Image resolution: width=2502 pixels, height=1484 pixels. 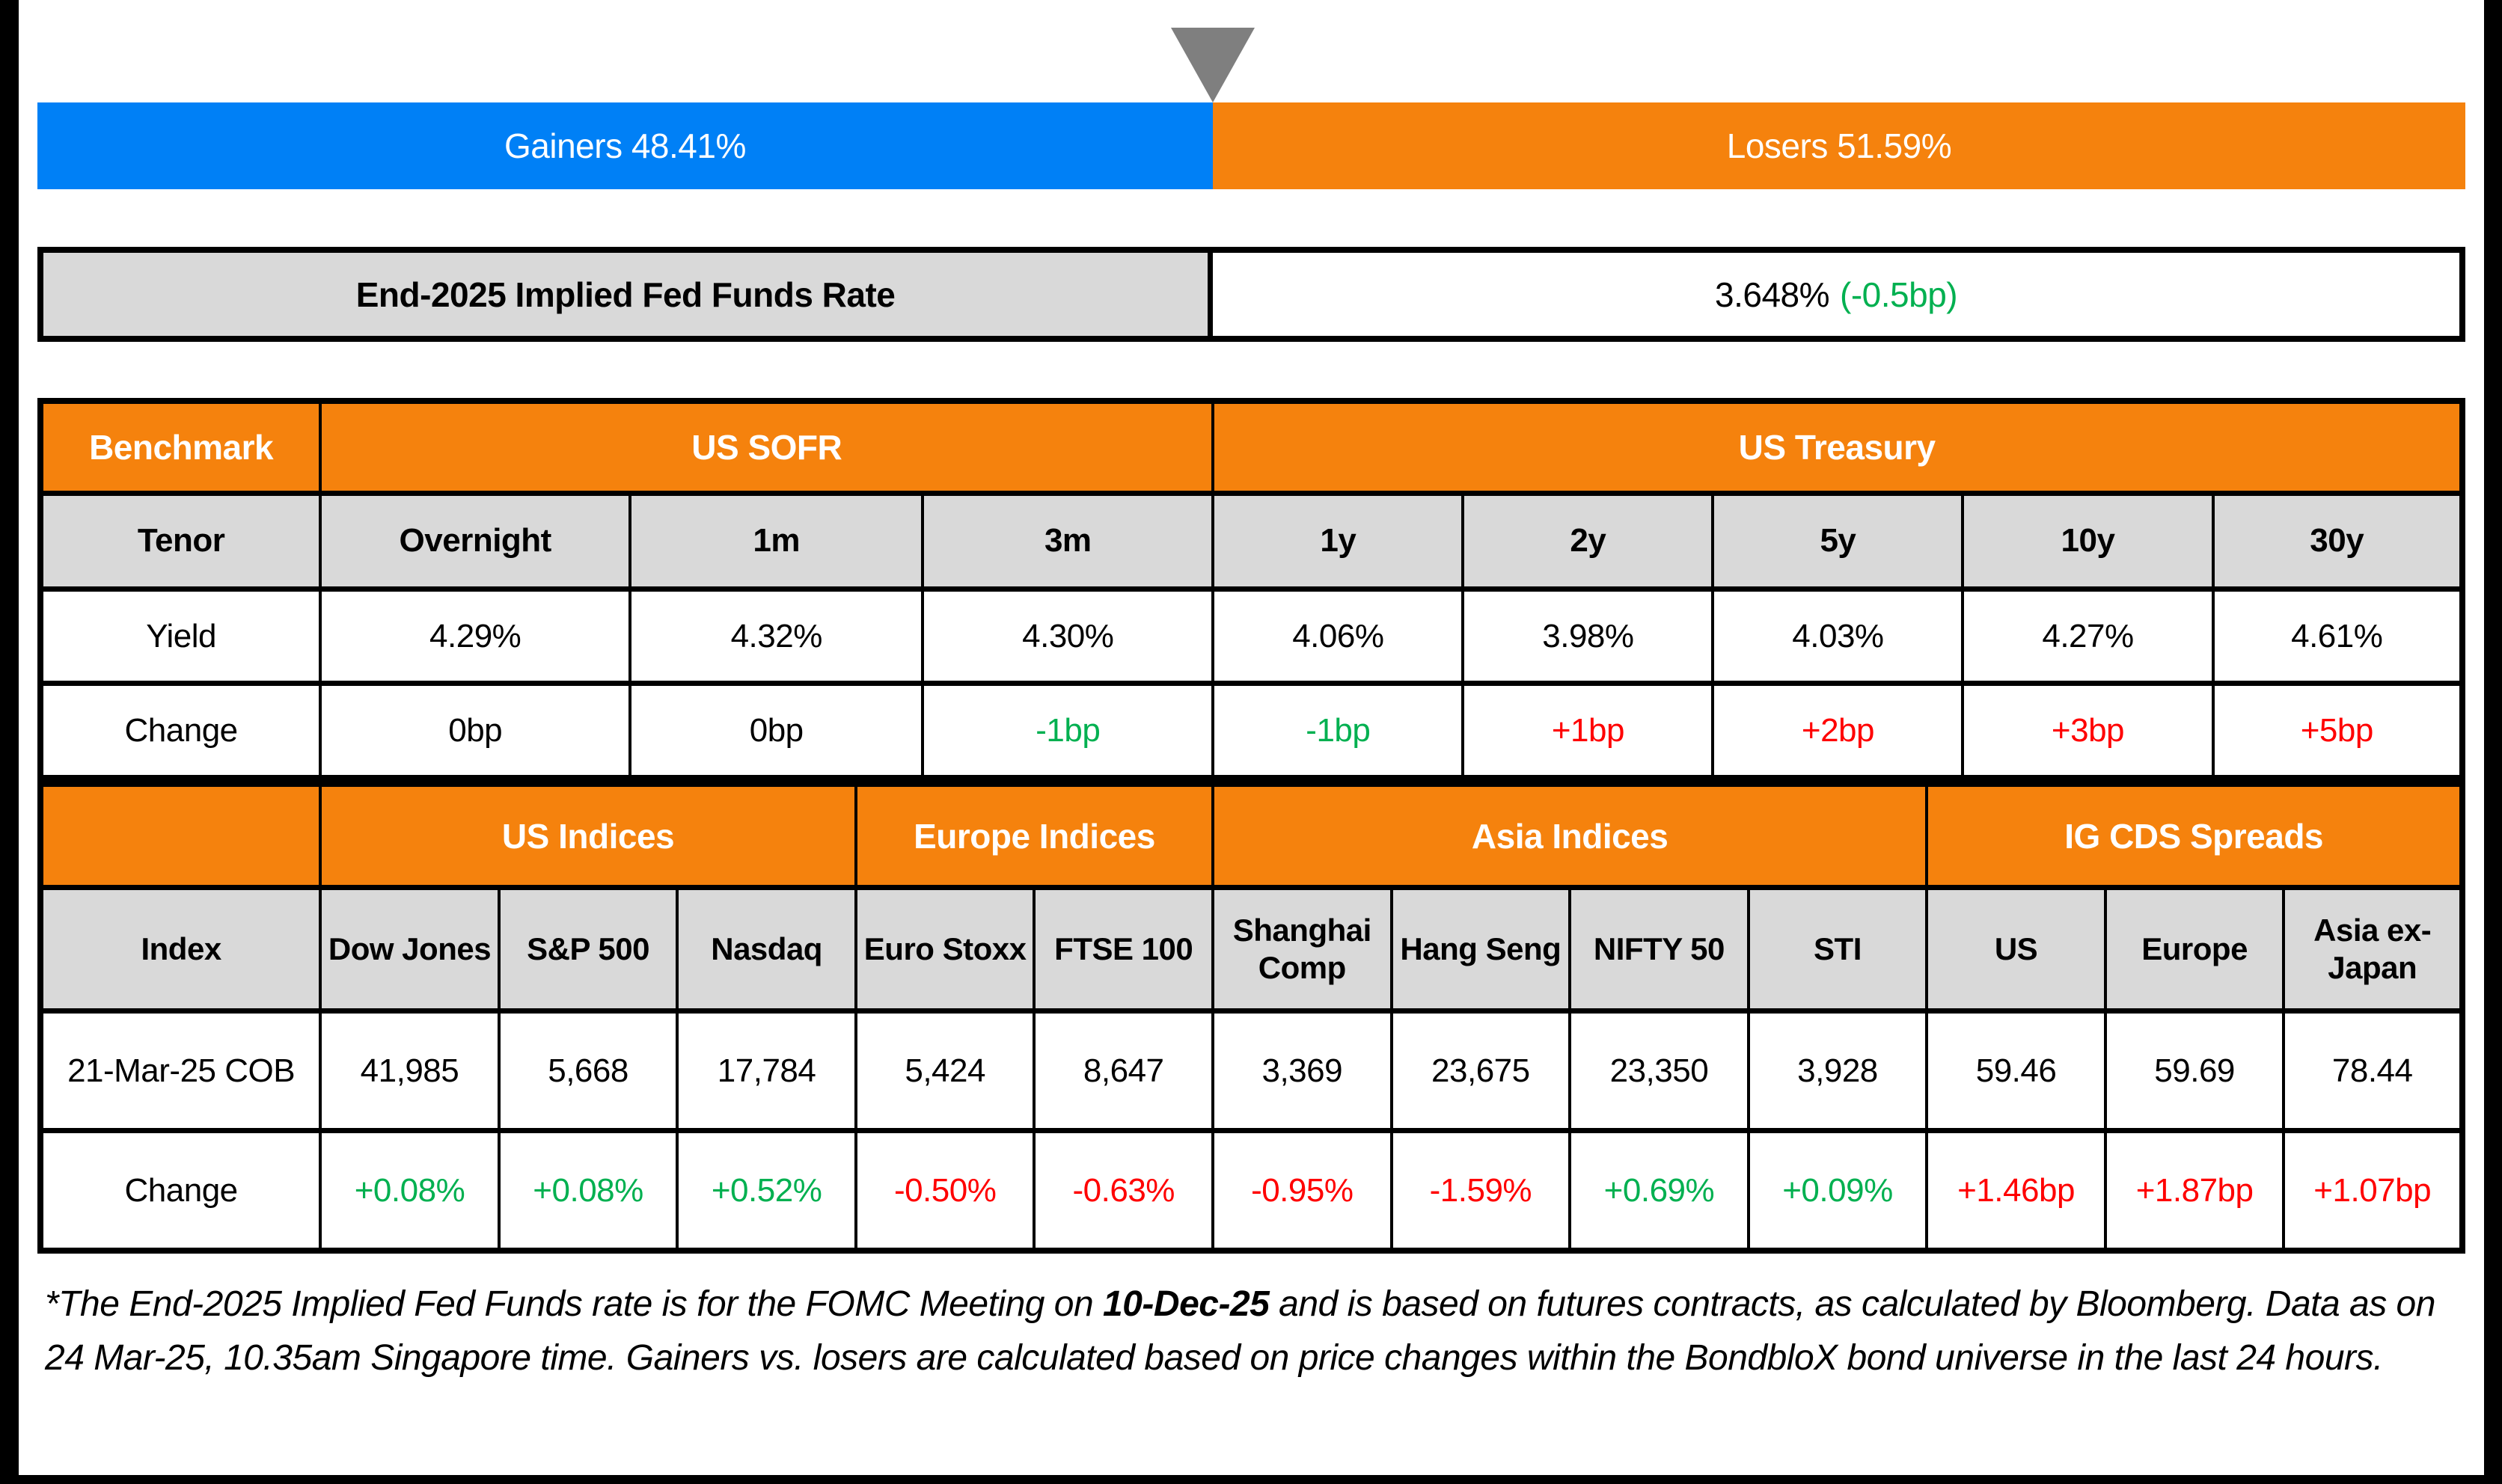 I want to click on losers-label: Losers 51.59%, so click(x=1839, y=145).